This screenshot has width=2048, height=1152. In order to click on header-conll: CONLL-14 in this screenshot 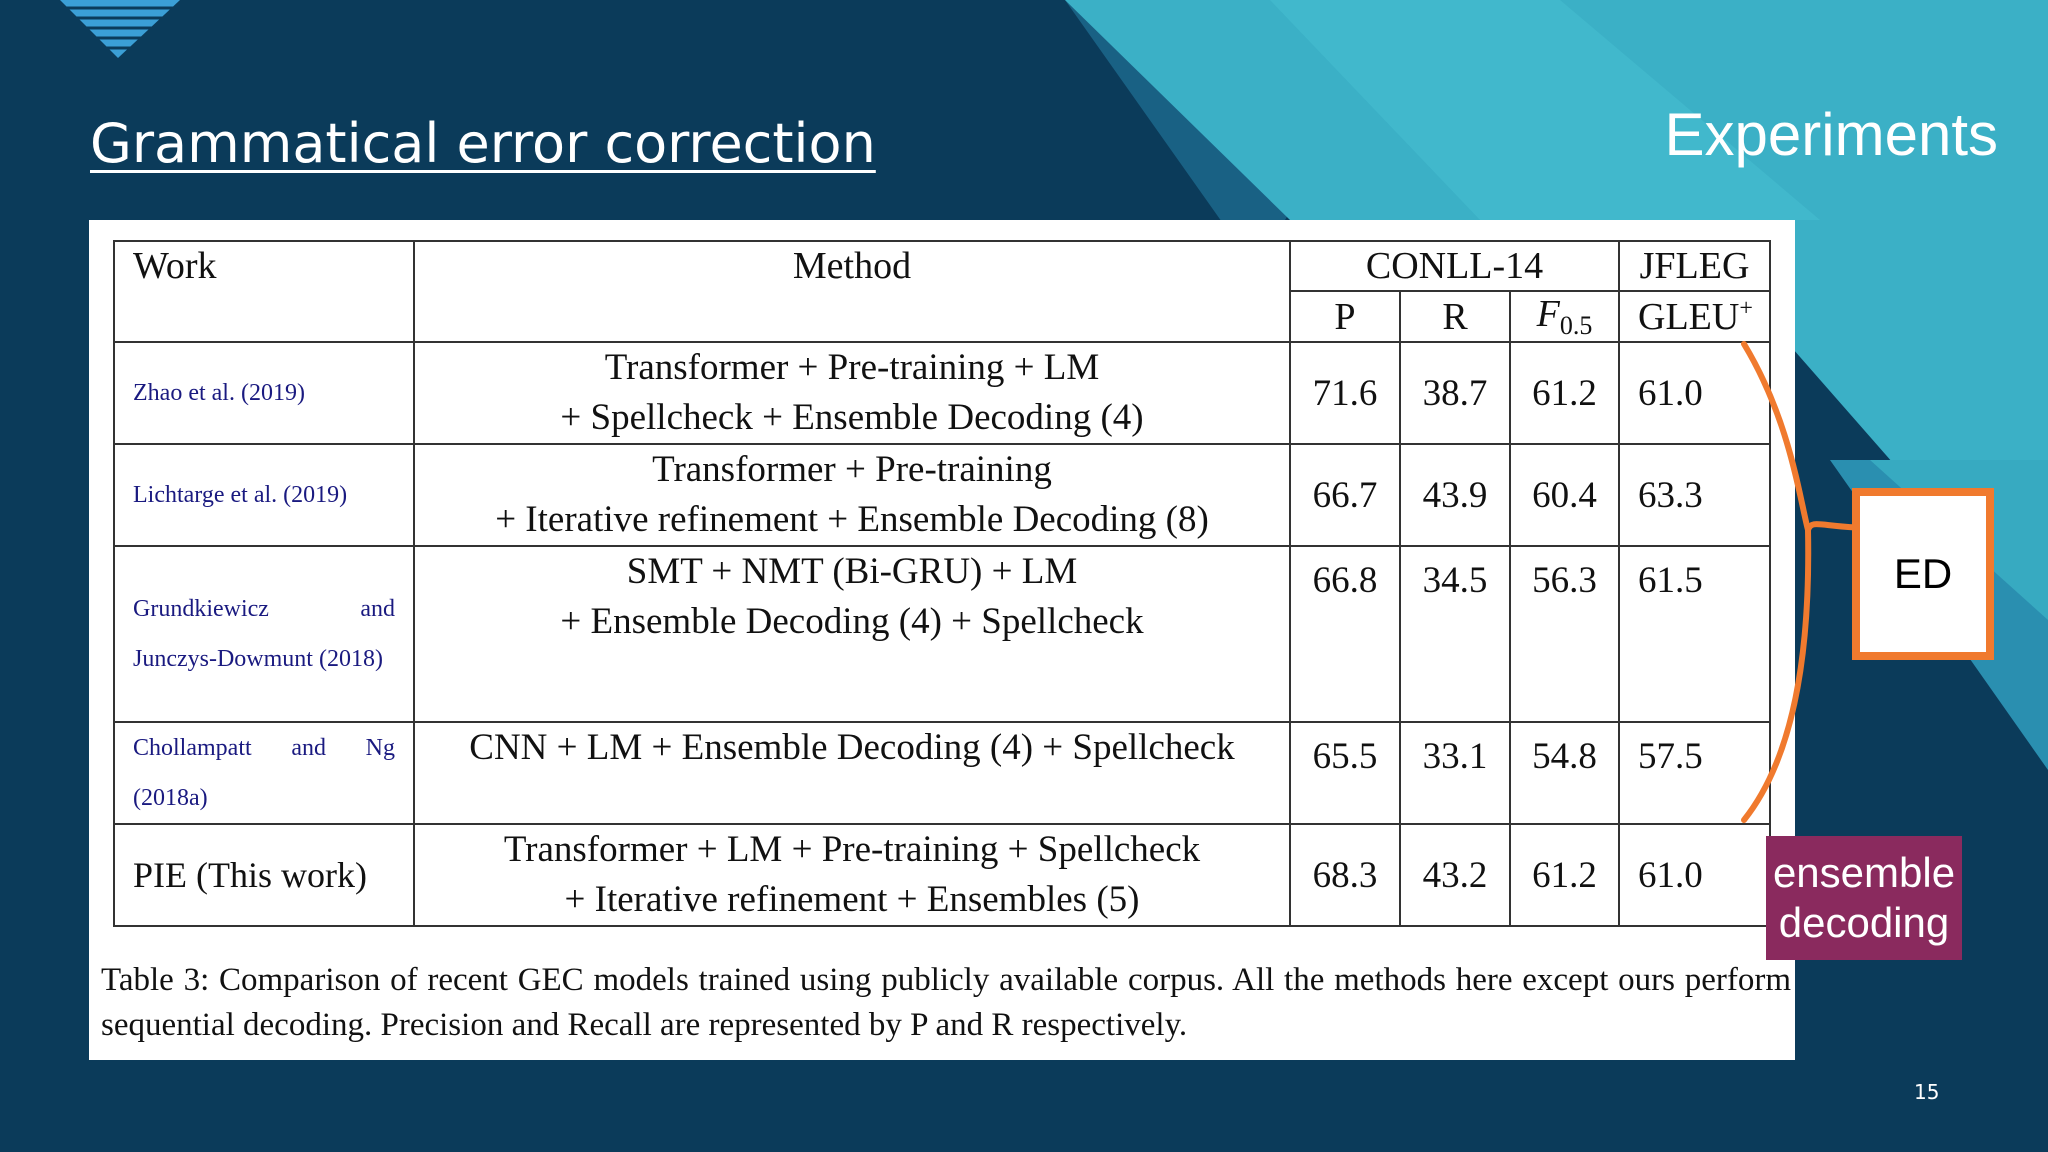, I will do `click(1454, 266)`.